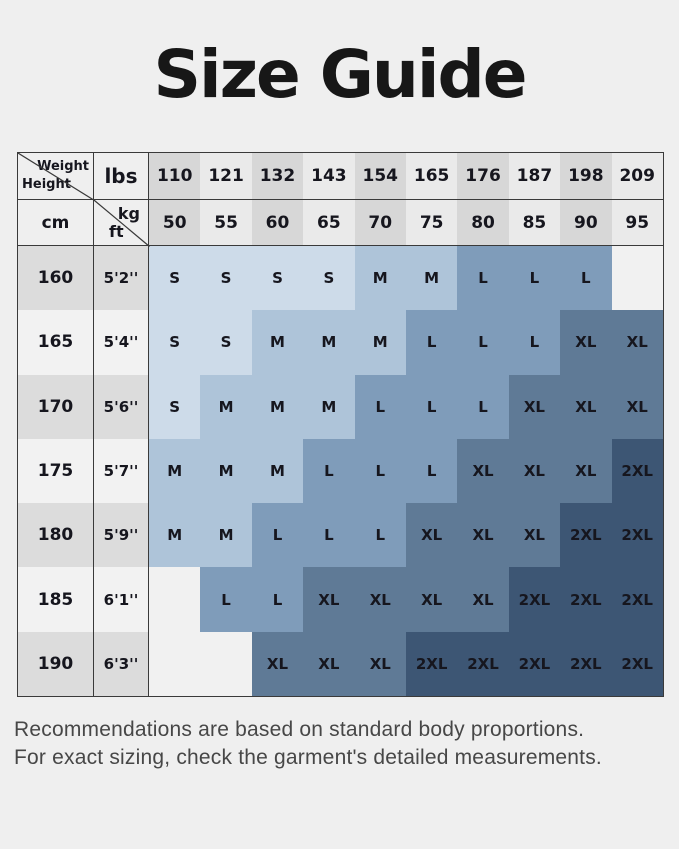  What do you see at coordinates (483, 176) in the screenshot?
I see `weight-lbs-header-cell: 176` at bounding box center [483, 176].